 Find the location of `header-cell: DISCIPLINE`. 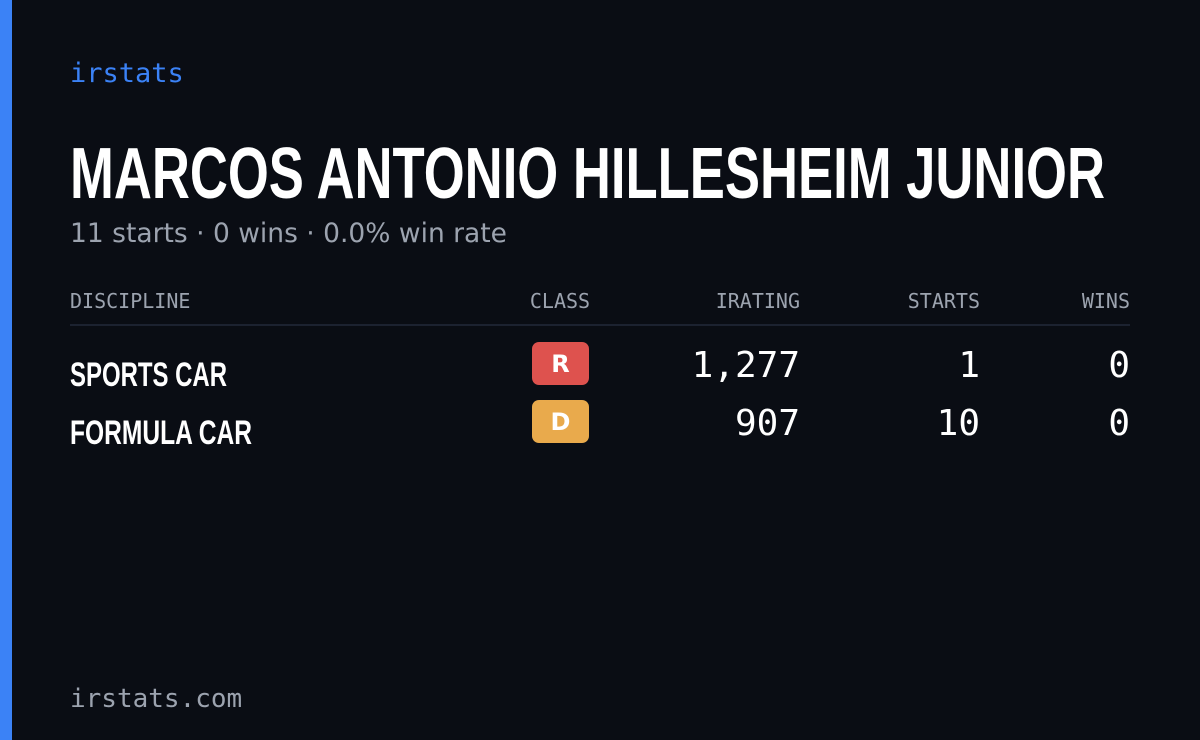

header-cell: DISCIPLINE is located at coordinates (130, 301).